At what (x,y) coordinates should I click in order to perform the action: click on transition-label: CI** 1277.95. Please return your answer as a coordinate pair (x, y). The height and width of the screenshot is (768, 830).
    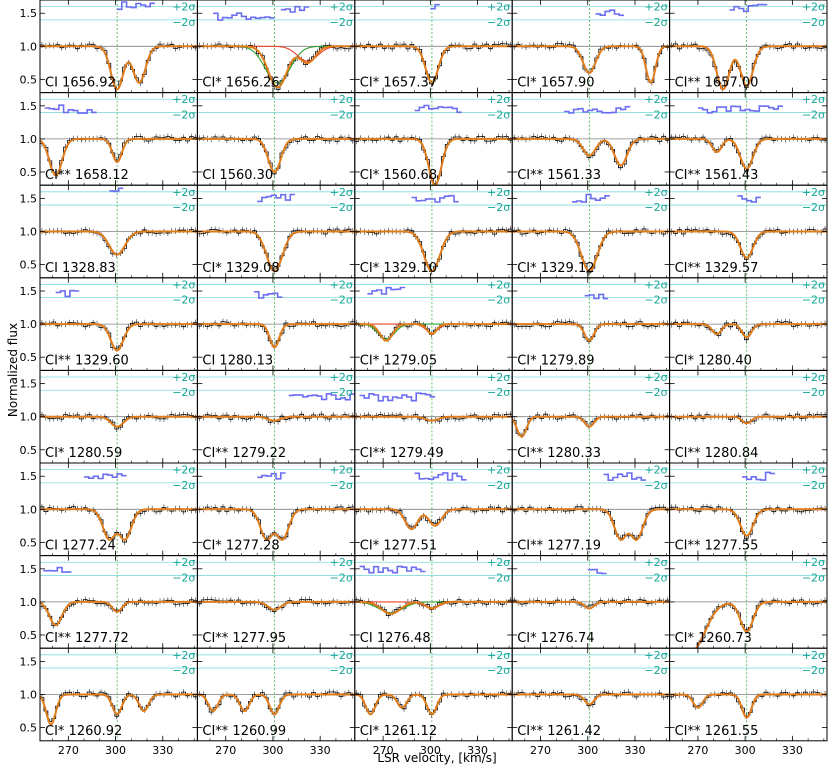
    Looking at the image, I should click on (244, 638).